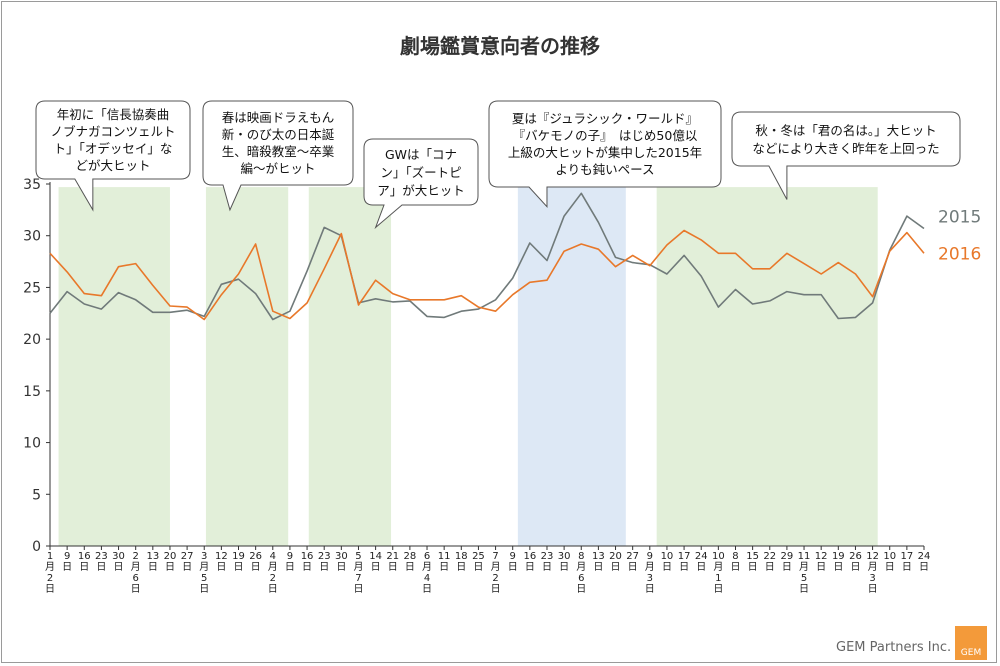 The width and height of the screenshot is (1000, 666). Describe the element at coordinates (410, 562) in the screenshot. I see `x-tick-label: 28 日` at that location.